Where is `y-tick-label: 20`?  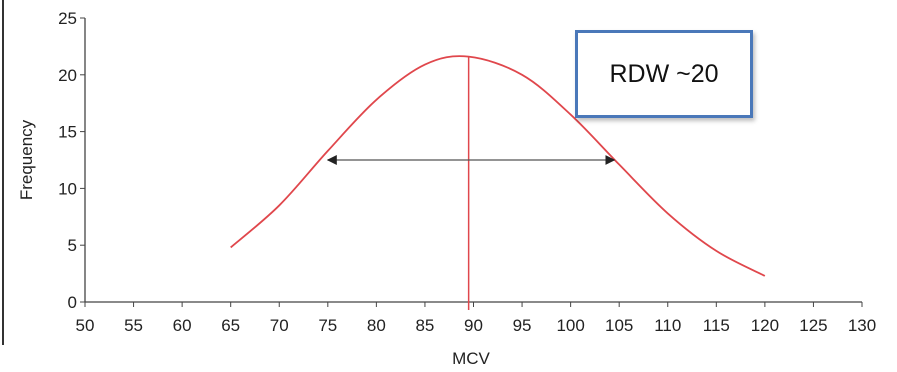 y-tick-label: 20 is located at coordinates (67, 75).